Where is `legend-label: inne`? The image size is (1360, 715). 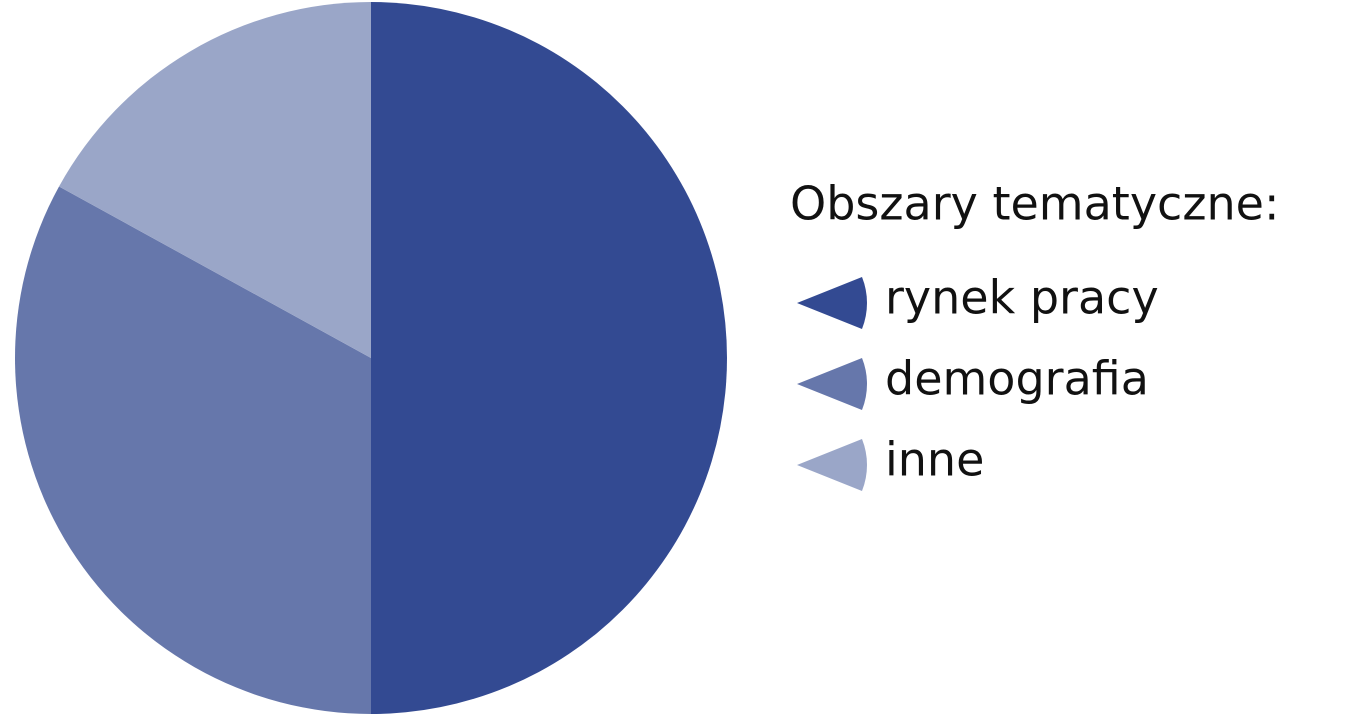 legend-label: inne is located at coordinates (934, 460).